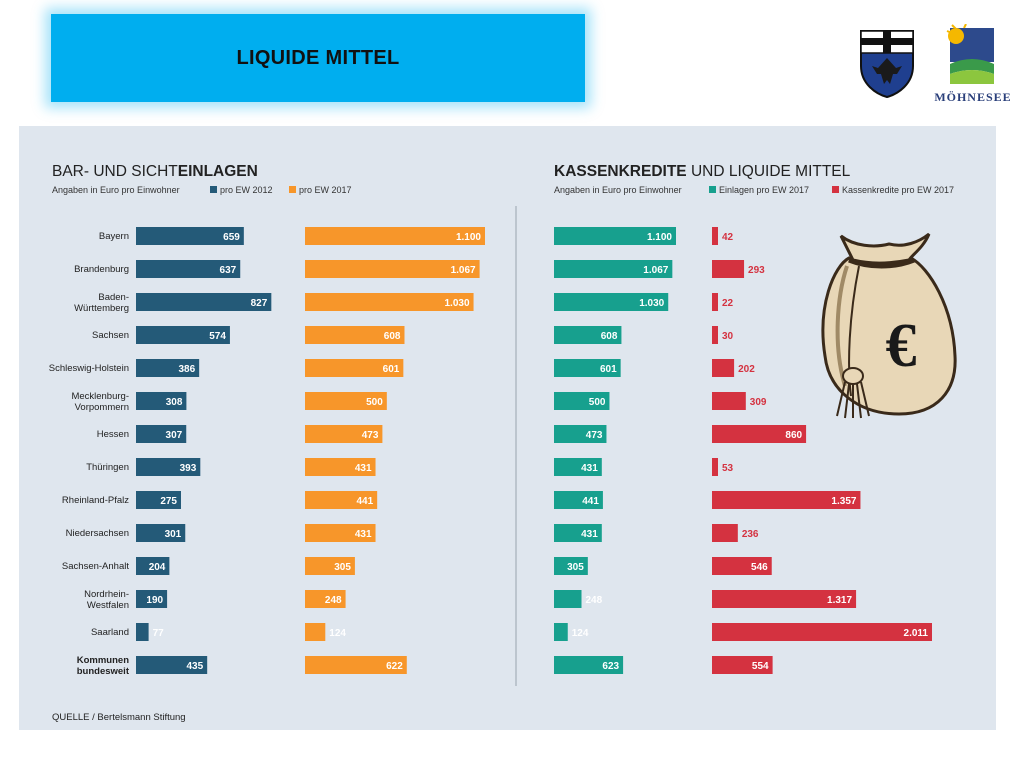 The width and height of the screenshot is (1024, 768). I want to click on category-label: Mecklenburg-Vorpommern, so click(100, 402).